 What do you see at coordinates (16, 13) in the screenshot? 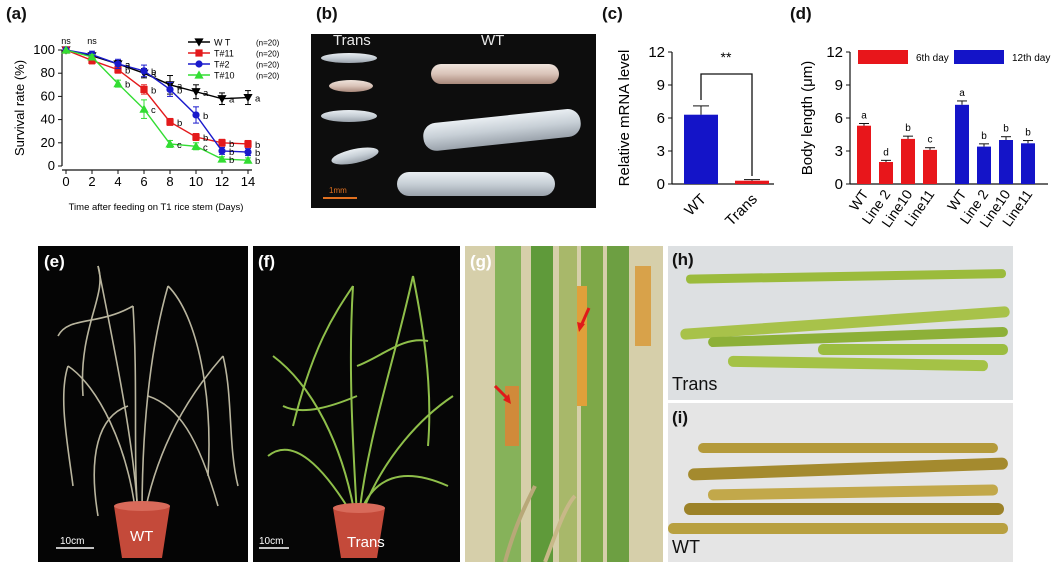
I see `panel-label-a: (a)` at bounding box center [16, 13].